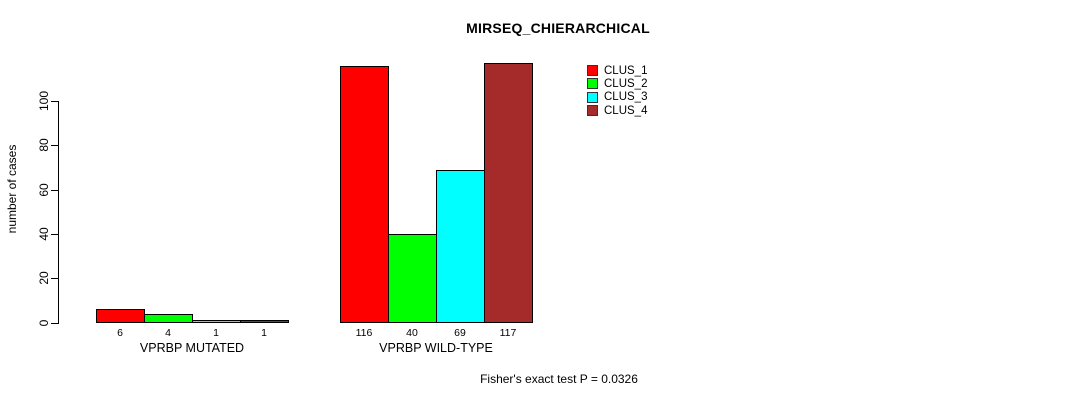 The width and height of the screenshot is (1090, 400). I want to click on legend-label: CLUS_4, so click(626, 110).